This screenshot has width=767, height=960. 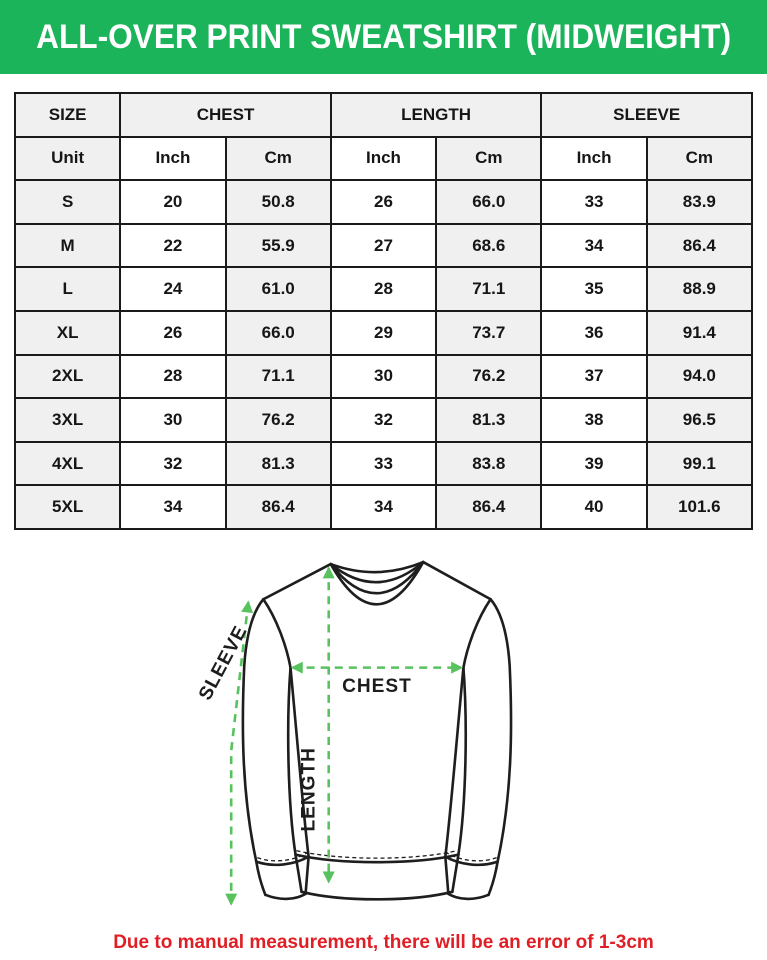 I want to click on sweatshirt-outline, so click(x=376, y=730).